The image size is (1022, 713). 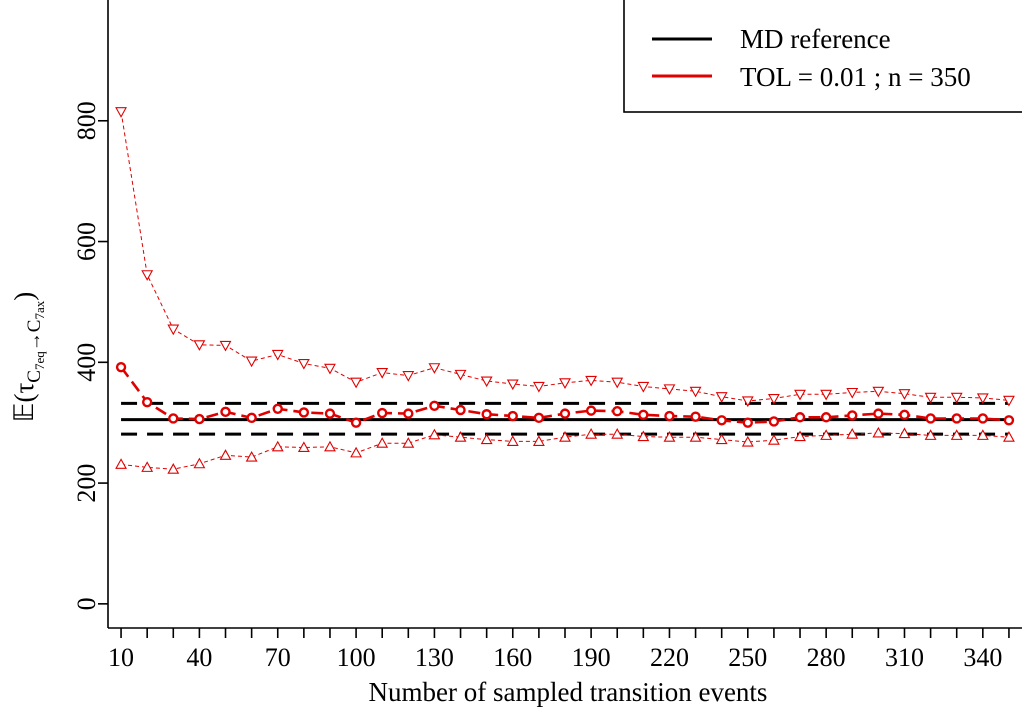 I want to click on y-ticks: 0 200 400 600 800, so click(x=90, y=355).